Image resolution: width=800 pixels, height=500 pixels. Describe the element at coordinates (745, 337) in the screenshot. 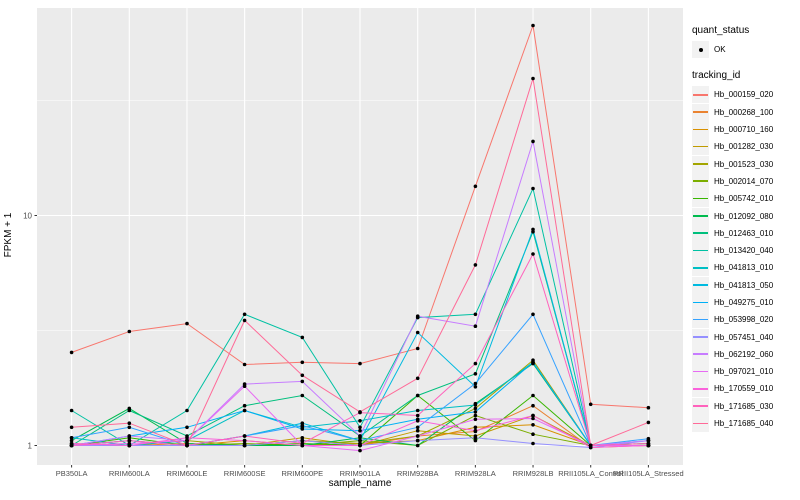

I see `legend-item: Hb_057451_040` at that location.